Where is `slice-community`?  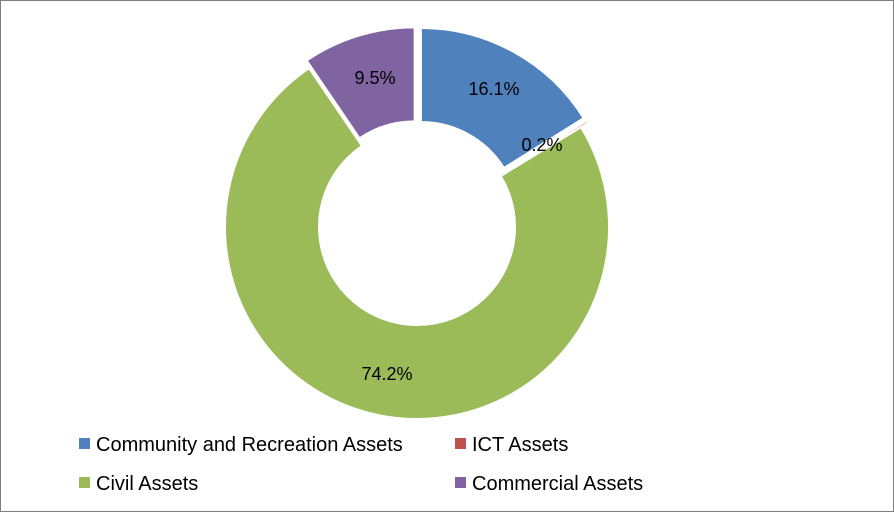
slice-community is located at coordinates (502, 98).